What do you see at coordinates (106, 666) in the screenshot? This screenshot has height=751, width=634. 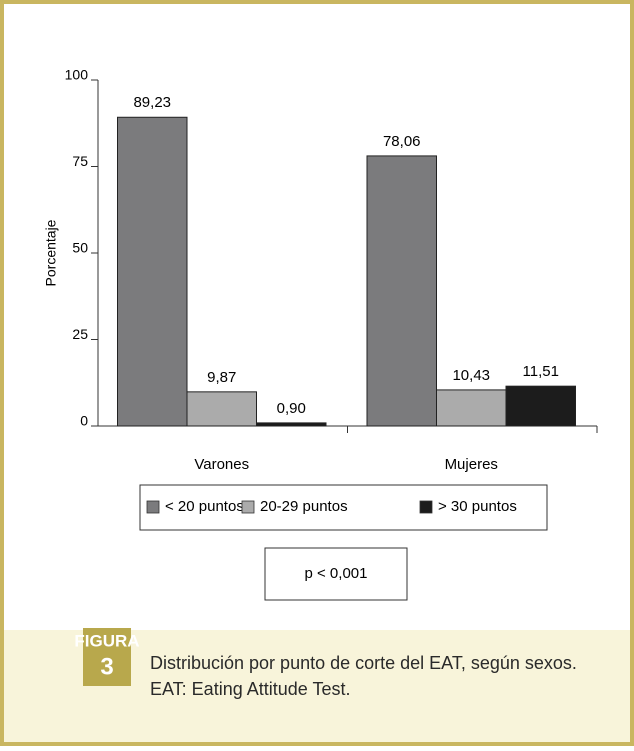 I see `badge-number: 3` at bounding box center [106, 666].